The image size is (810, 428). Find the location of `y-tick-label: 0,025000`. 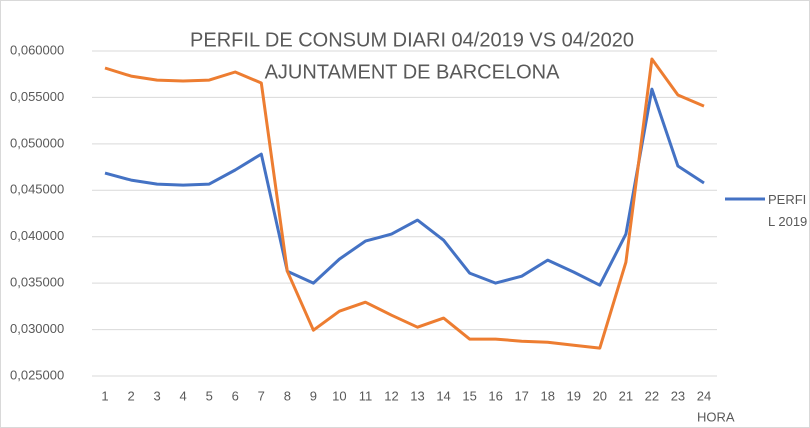

y-tick-label: 0,025000 is located at coordinates (37, 374).